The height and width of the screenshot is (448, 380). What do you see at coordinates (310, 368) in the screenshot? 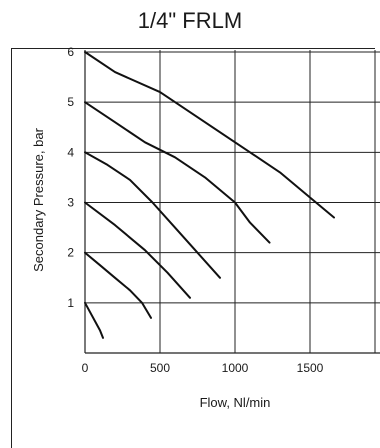
I see `x-tick-label: 1500` at bounding box center [310, 368].